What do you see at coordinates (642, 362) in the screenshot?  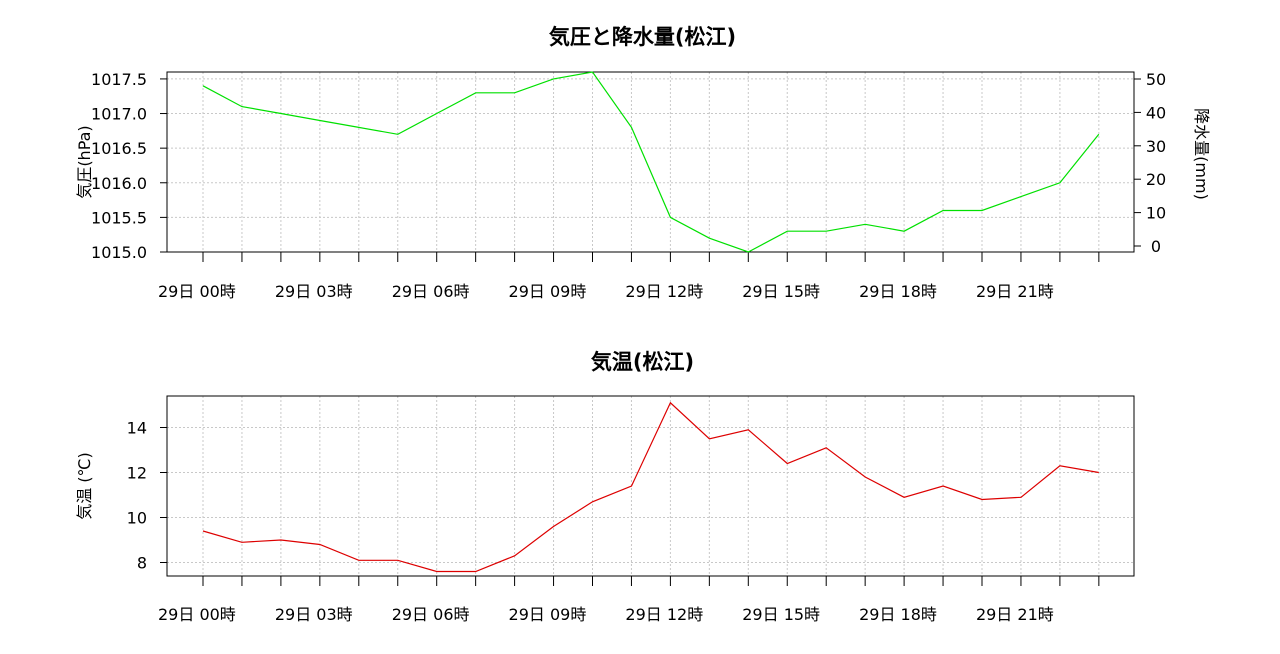 I see `chart-title: 気温(松江)` at bounding box center [642, 362].